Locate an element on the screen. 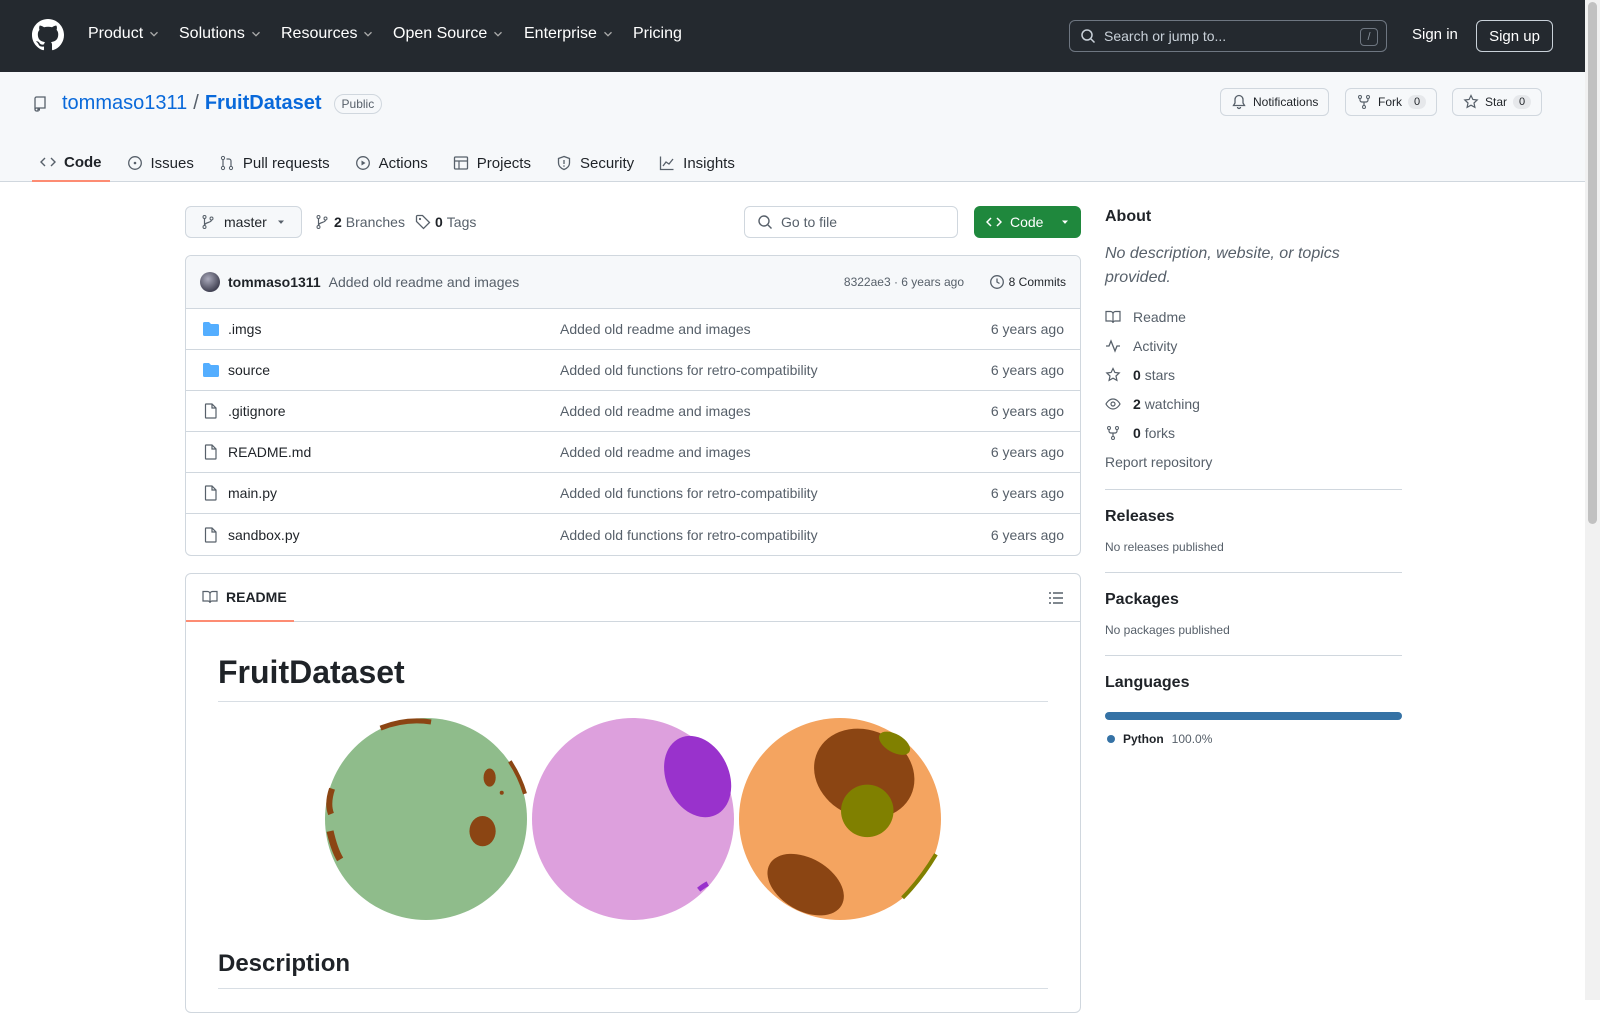  notifications-label: Notifications is located at coordinates (1286, 102).